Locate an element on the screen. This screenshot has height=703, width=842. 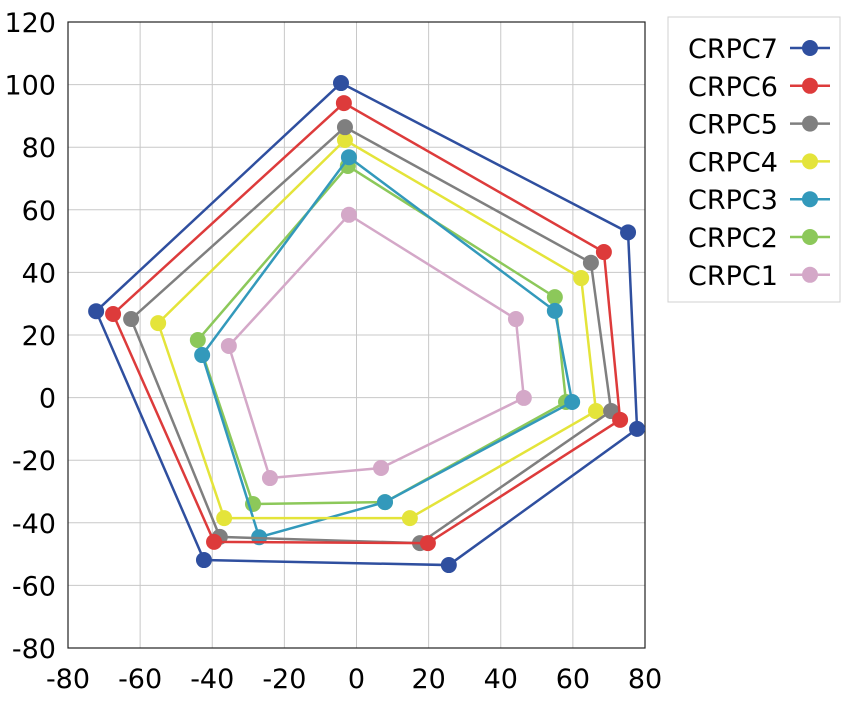
x-tick-label: -60 is located at coordinates (140, 679).